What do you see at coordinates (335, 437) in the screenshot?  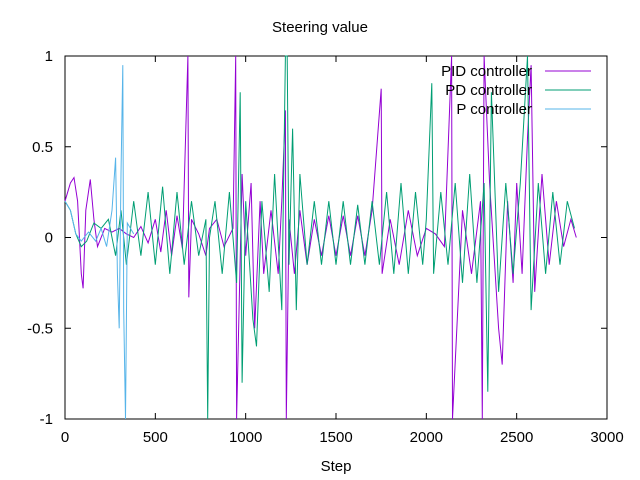 I see `x-tick-label: 1500` at bounding box center [335, 437].